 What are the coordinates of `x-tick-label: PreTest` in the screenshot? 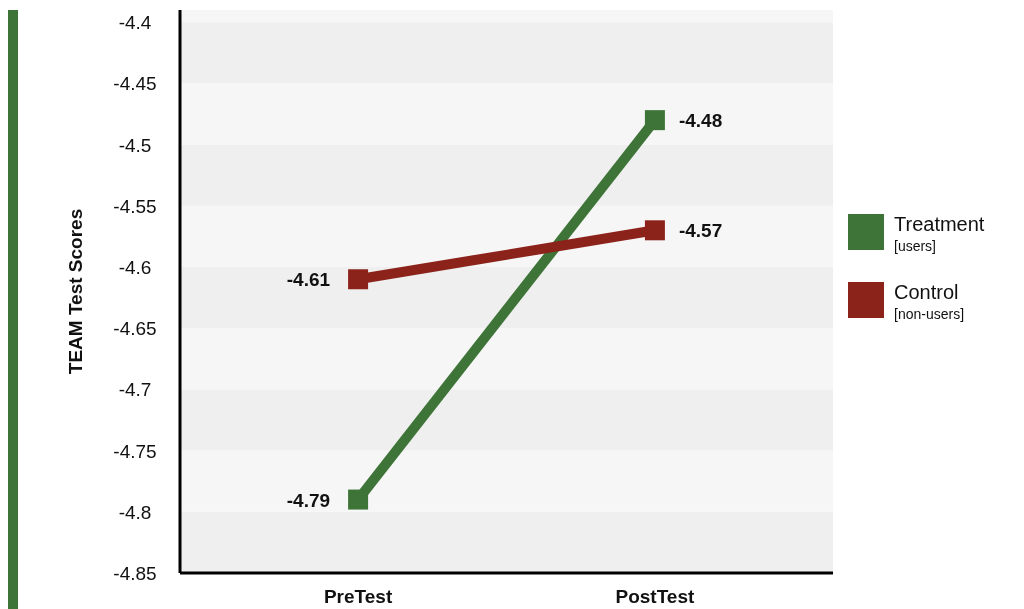 It's located at (358, 596).